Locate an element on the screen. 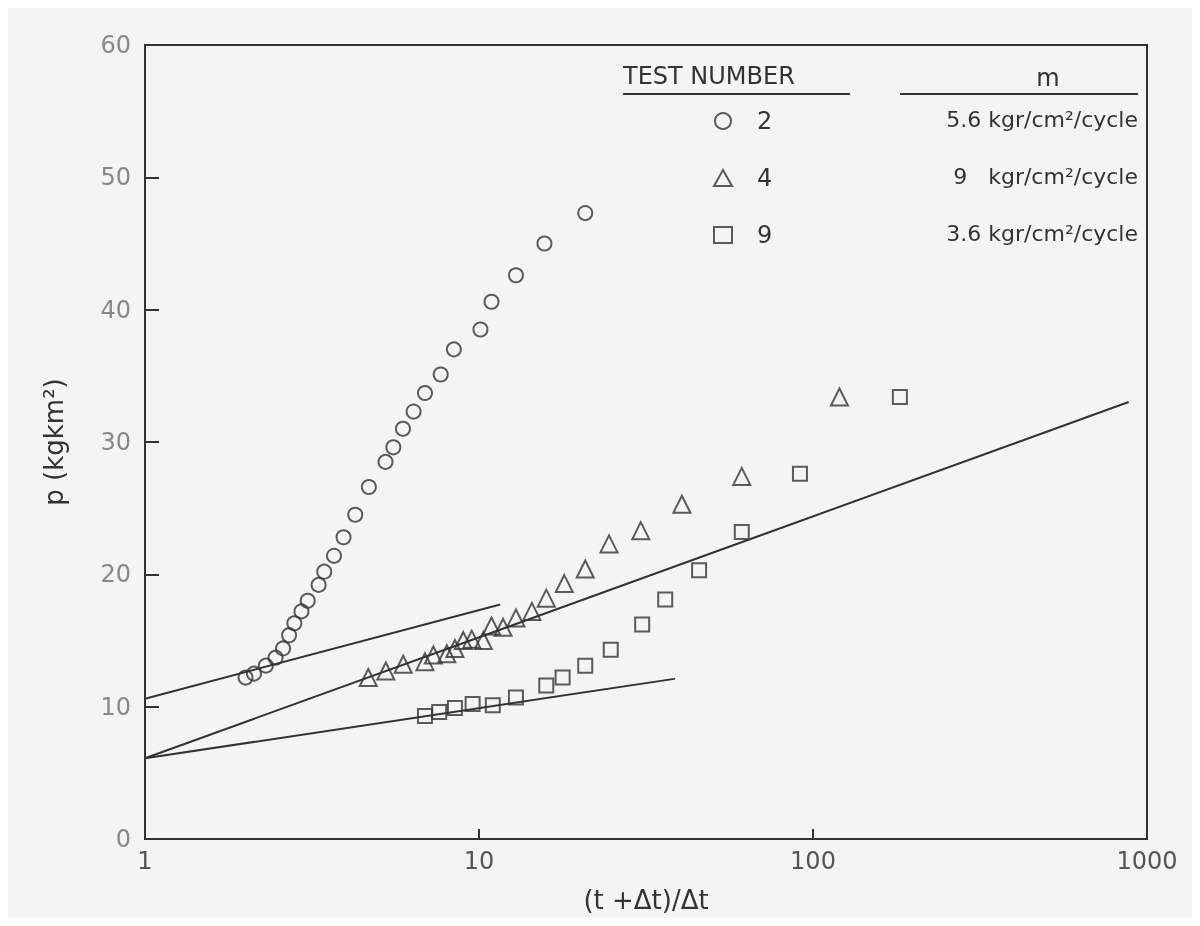  y-tick-label: 60 is located at coordinates (115, 45).